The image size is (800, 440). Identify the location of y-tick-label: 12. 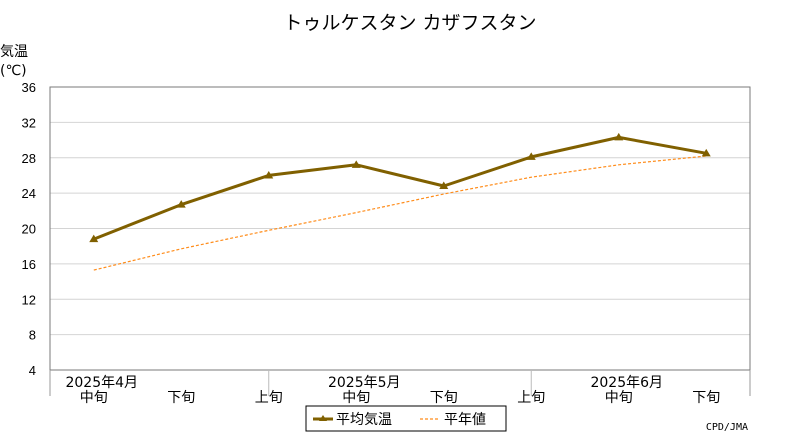
(29, 299).